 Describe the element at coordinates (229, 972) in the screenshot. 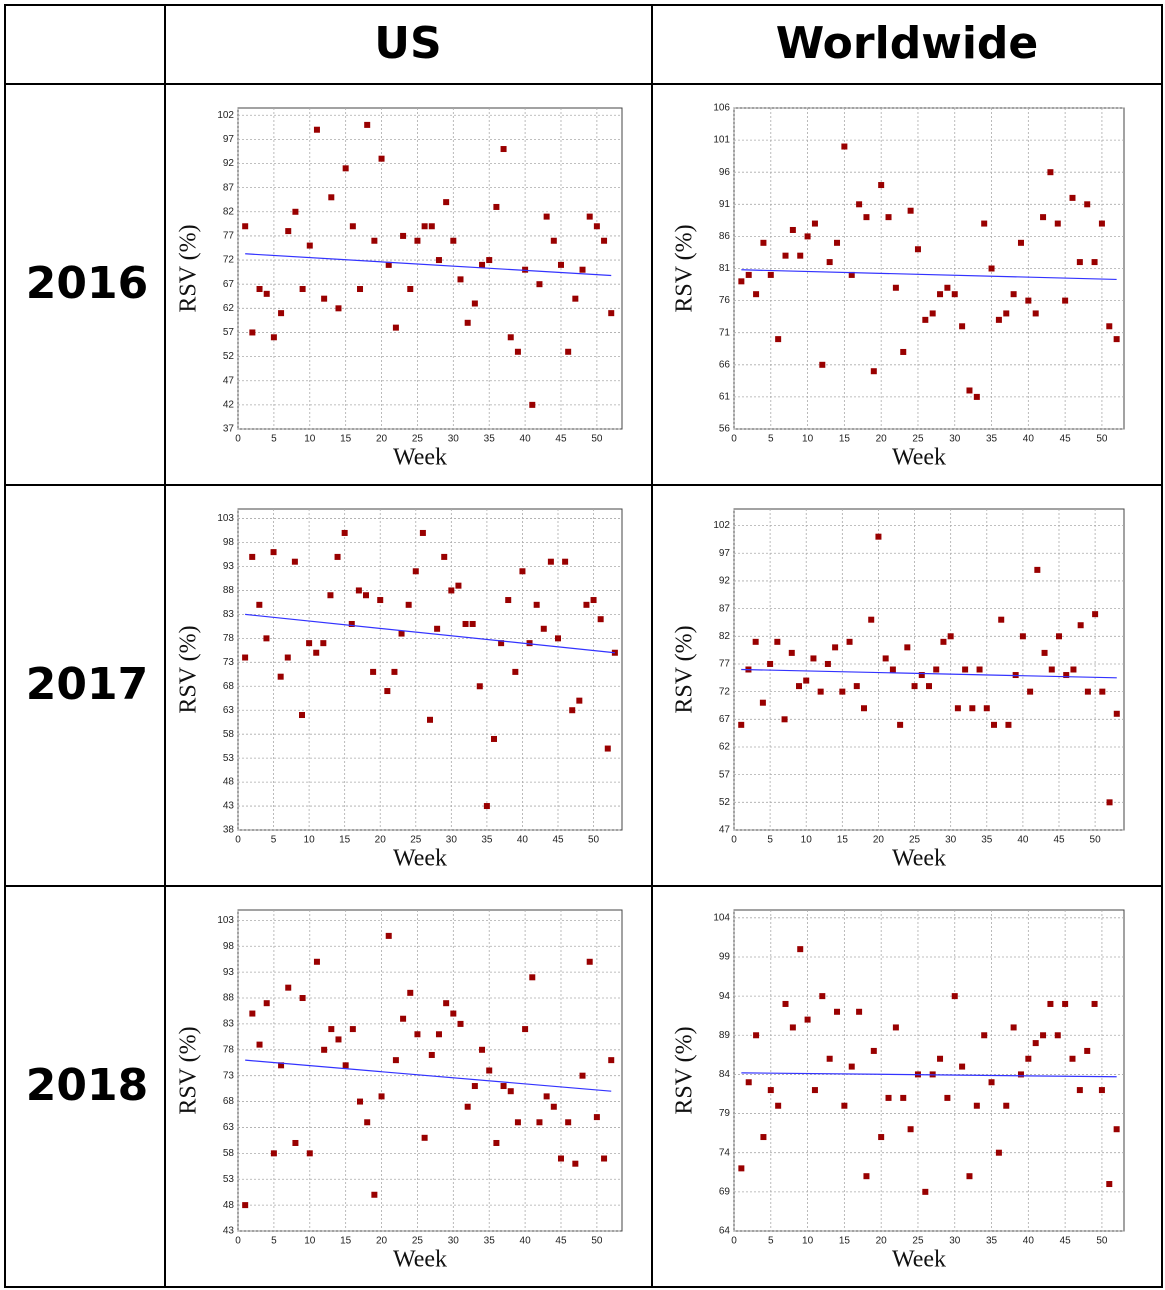

I see `y-tick-label: 93` at that location.